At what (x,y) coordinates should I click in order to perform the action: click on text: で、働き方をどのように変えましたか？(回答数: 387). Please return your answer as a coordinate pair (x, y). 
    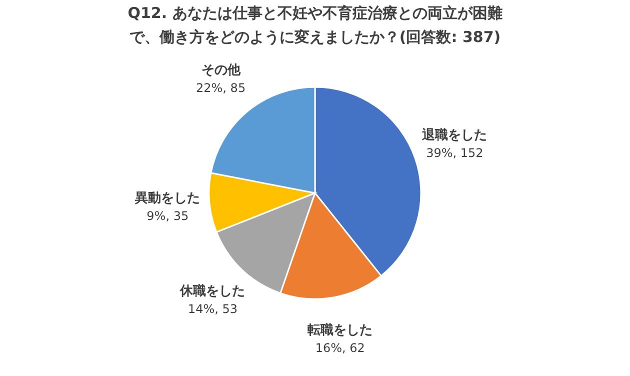
    Looking at the image, I should click on (315, 37).